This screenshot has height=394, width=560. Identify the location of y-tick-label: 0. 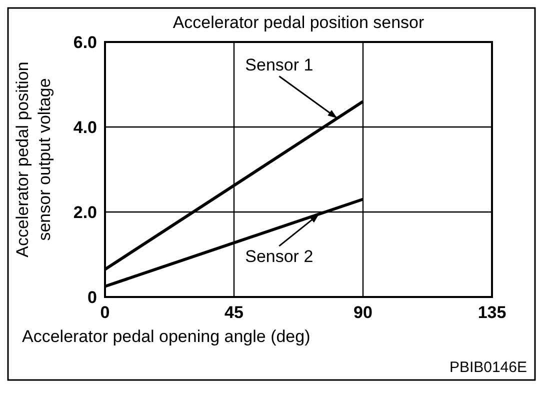
(92, 297).